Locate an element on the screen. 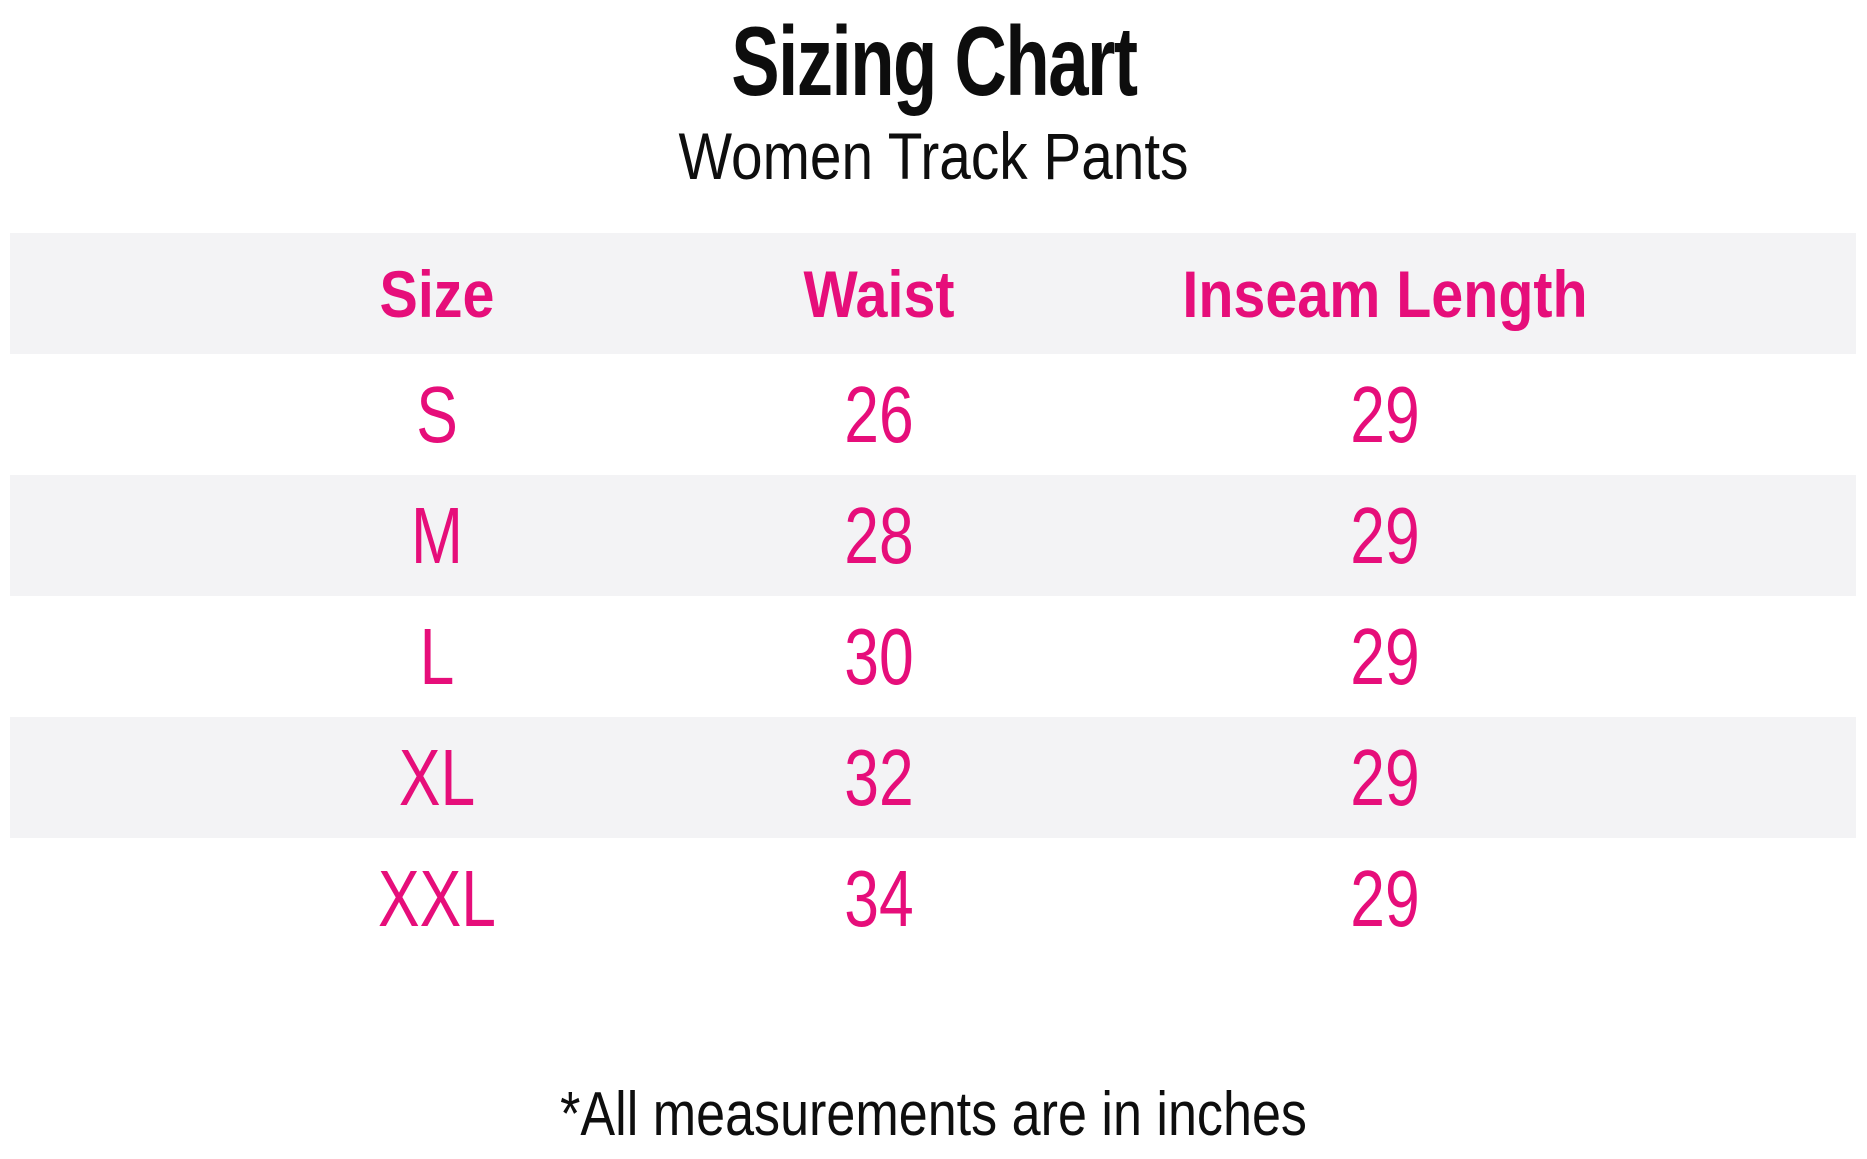 This screenshot has height=1159, width=1867. column-header-size-label: Size is located at coordinates (437, 293).